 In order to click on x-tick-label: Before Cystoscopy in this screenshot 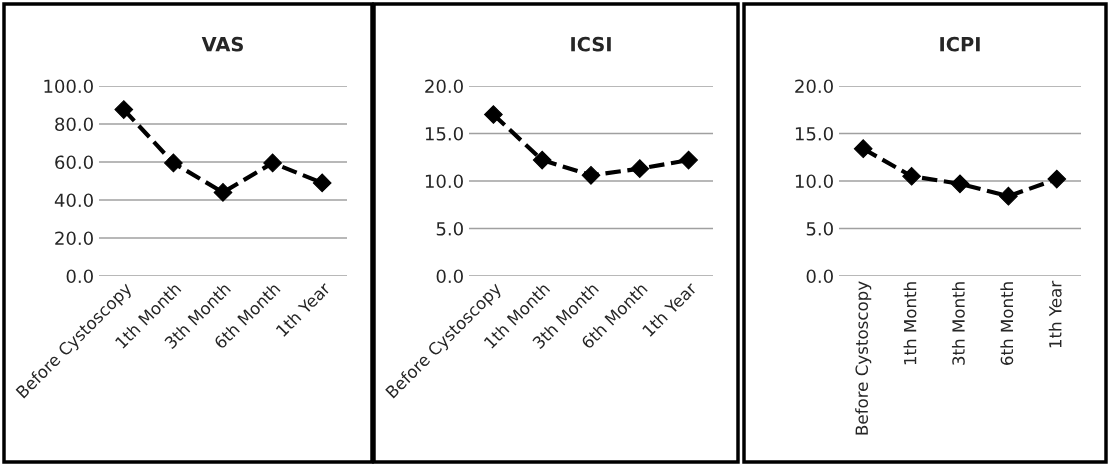, I will do `click(863, 358)`.